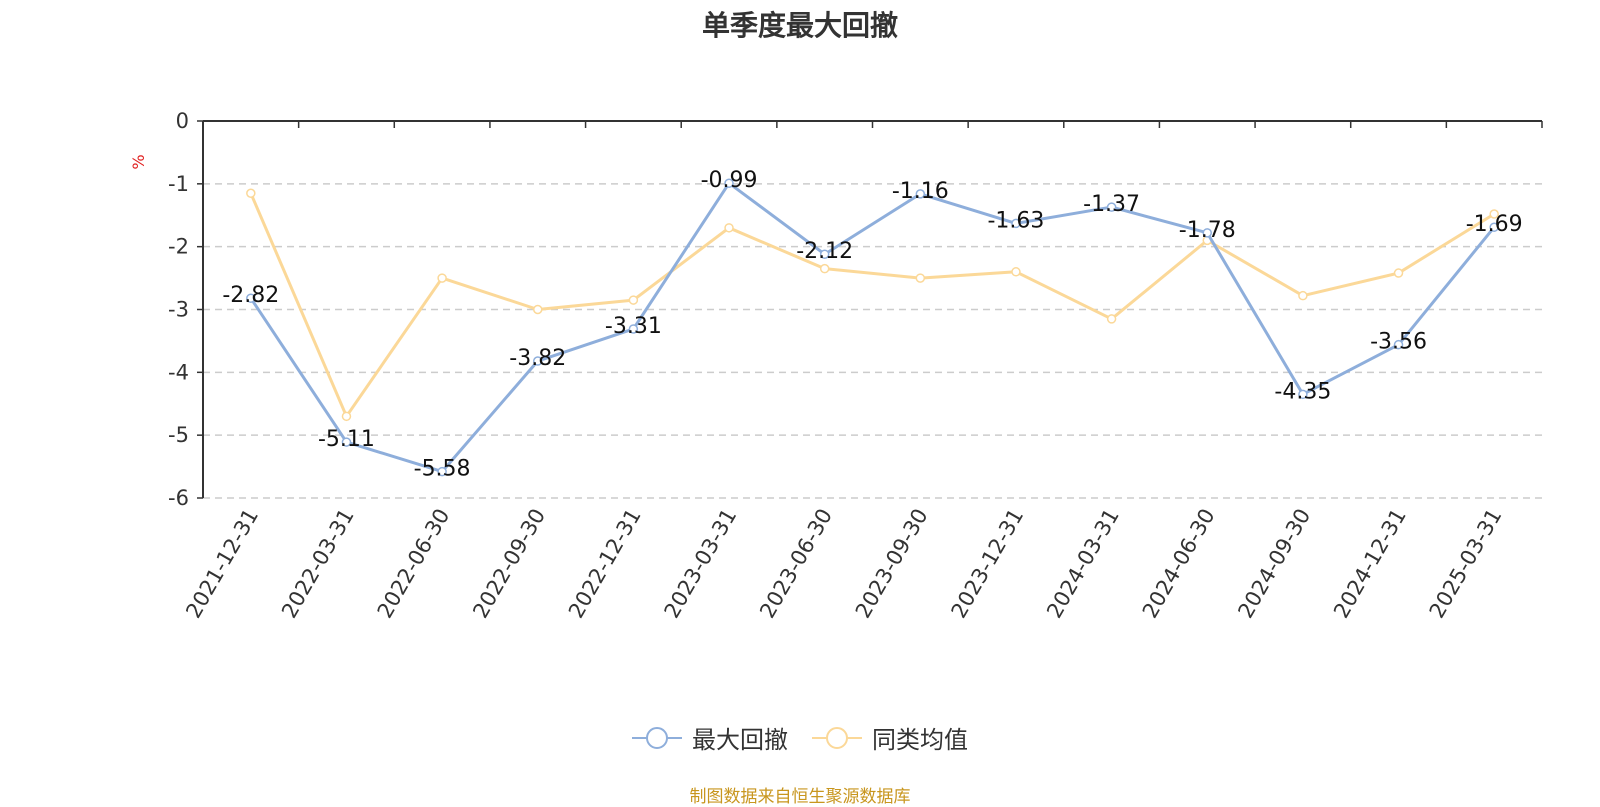  What do you see at coordinates (1274, 564) in the screenshot?
I see `x-tick-label: 2024-09-30` at bounding box center [1274, 564].